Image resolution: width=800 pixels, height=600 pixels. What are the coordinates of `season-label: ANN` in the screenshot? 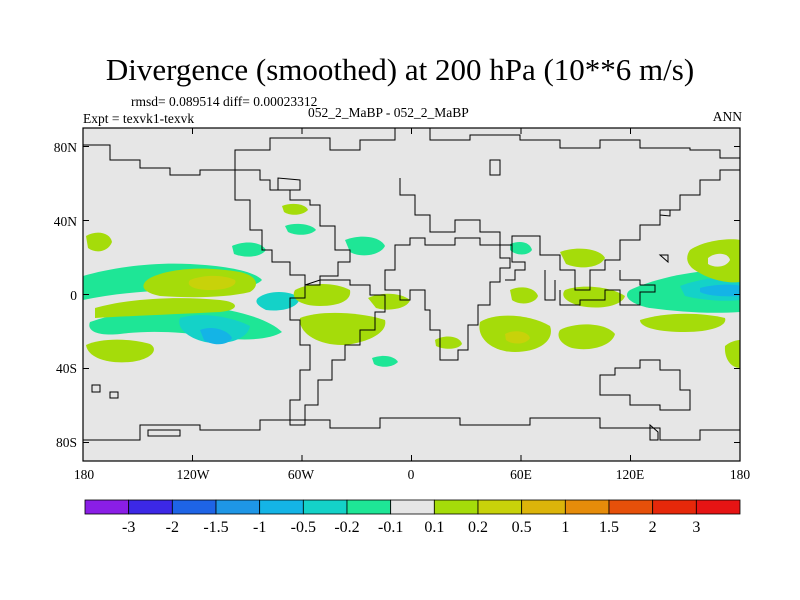 It's located at (727, 116).